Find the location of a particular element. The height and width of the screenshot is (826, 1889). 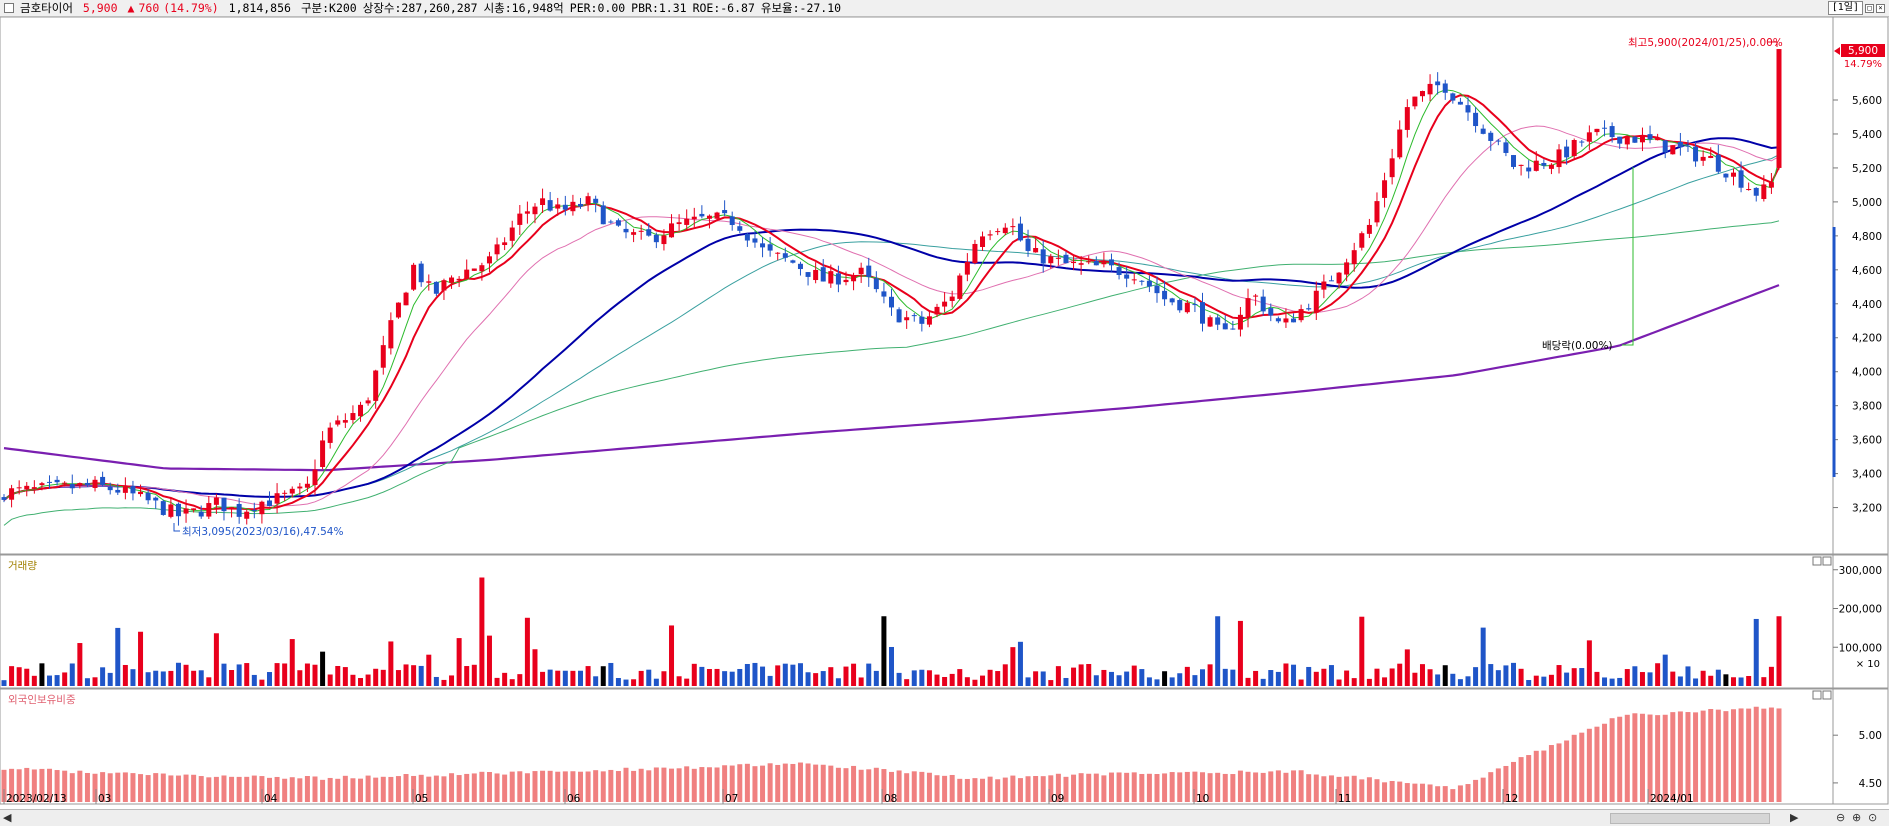

price-tick-label: 5,200 is located at coordinates (1867, 169).